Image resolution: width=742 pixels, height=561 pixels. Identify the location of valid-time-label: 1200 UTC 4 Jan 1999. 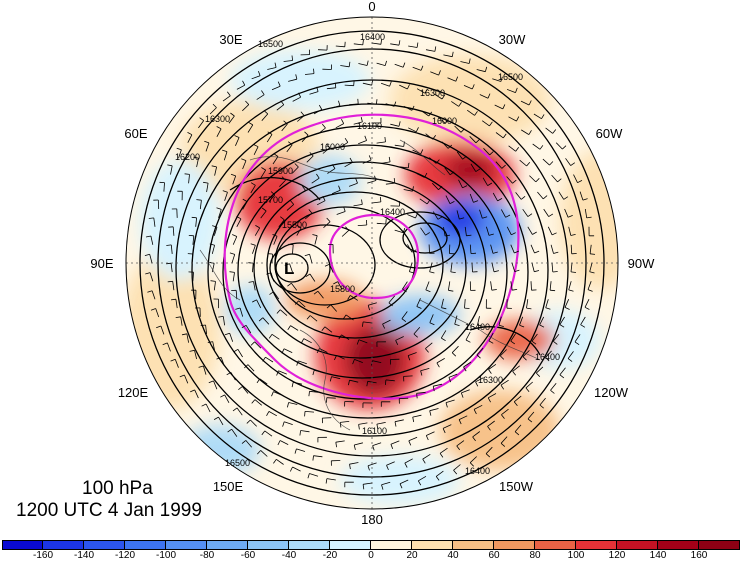
(109, 510).